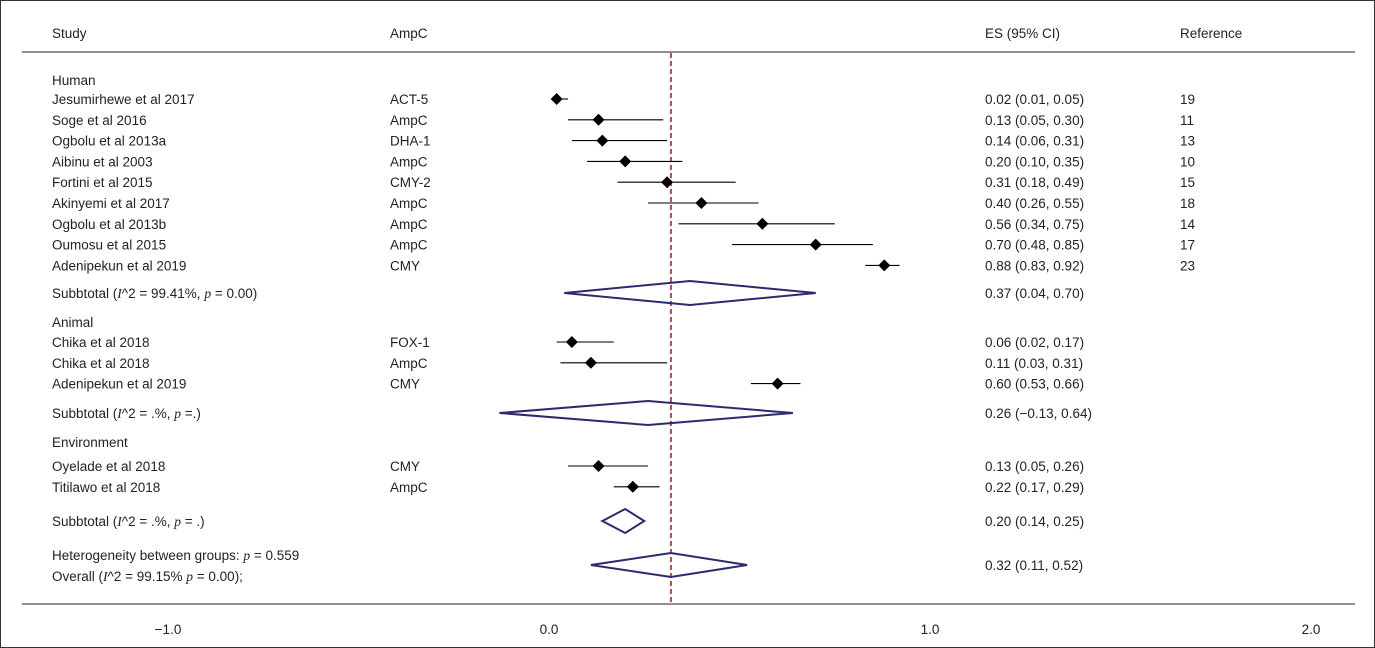 The width and height of the screenshot is (1375, 648). Describe the element at coordinates (1022, 33) in the screenshot. I see `header-es: ES (95% CI)` at that location.